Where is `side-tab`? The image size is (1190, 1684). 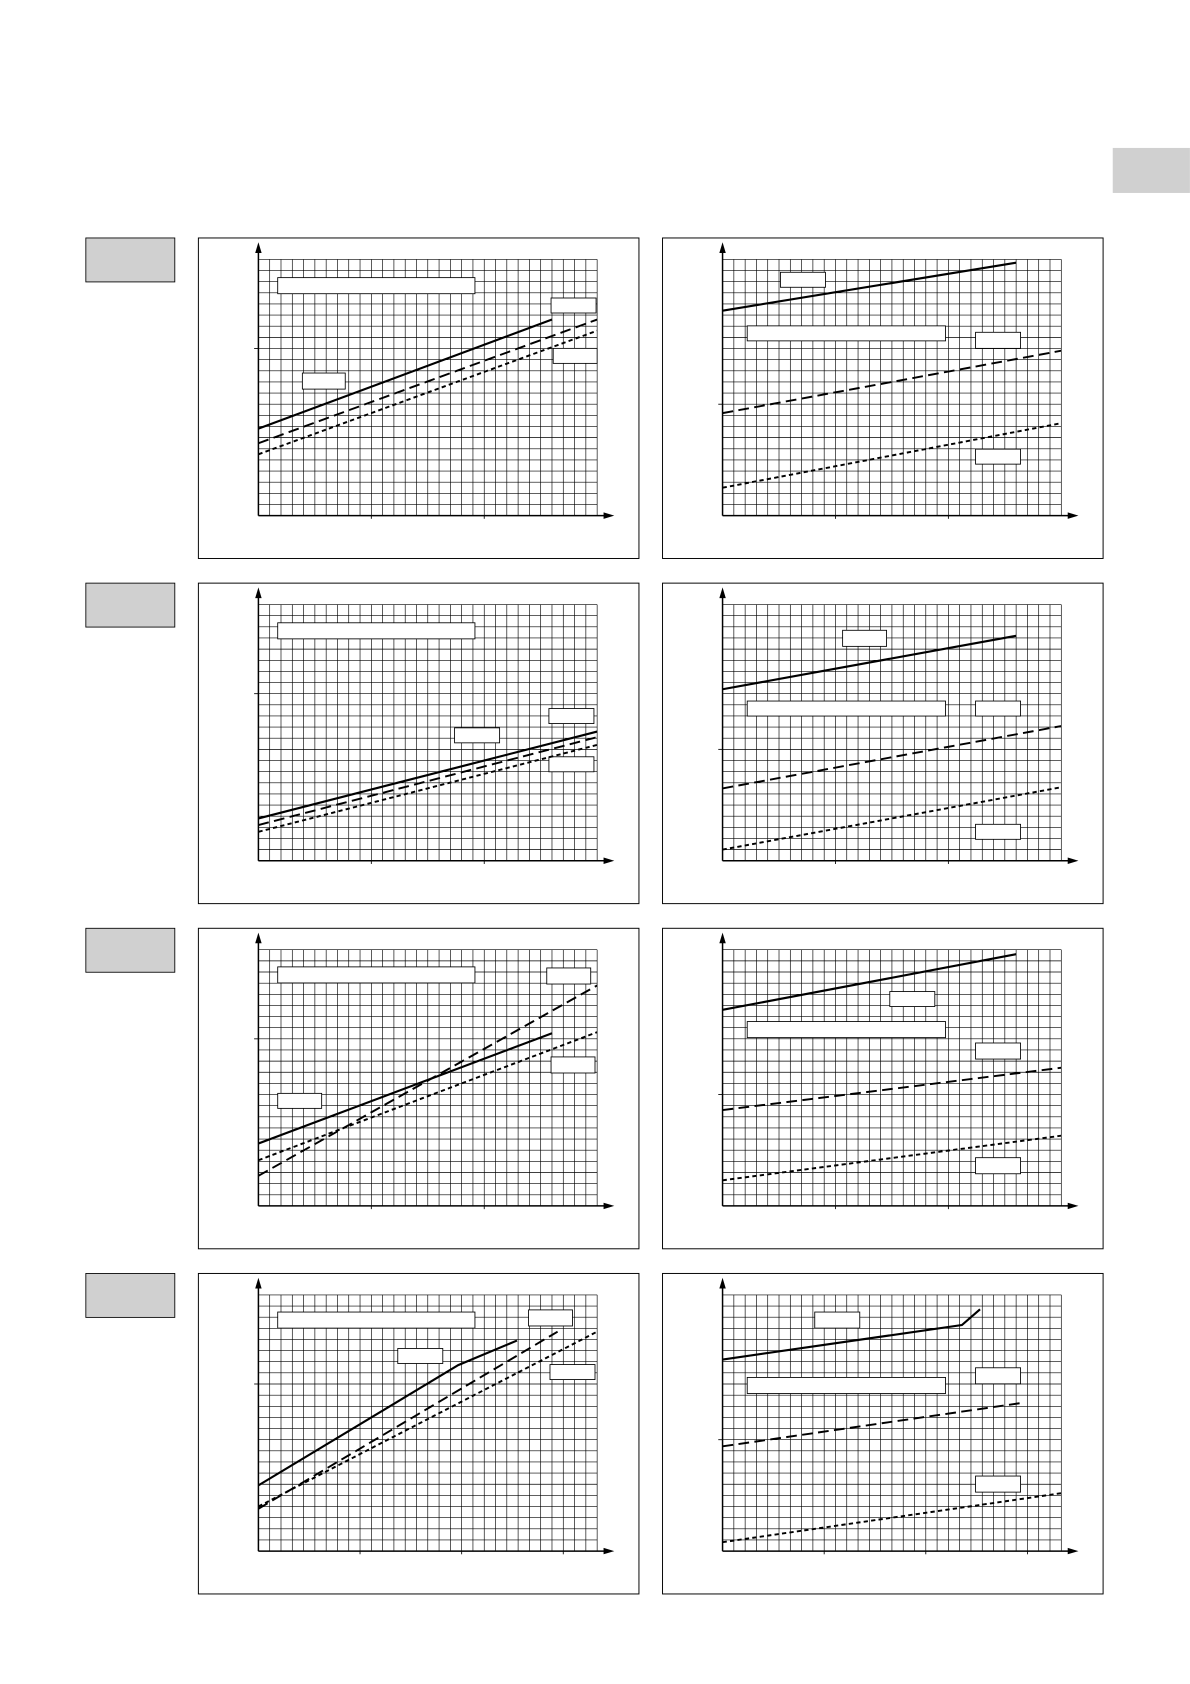
side-tab is located at coordinates (1151, 170).